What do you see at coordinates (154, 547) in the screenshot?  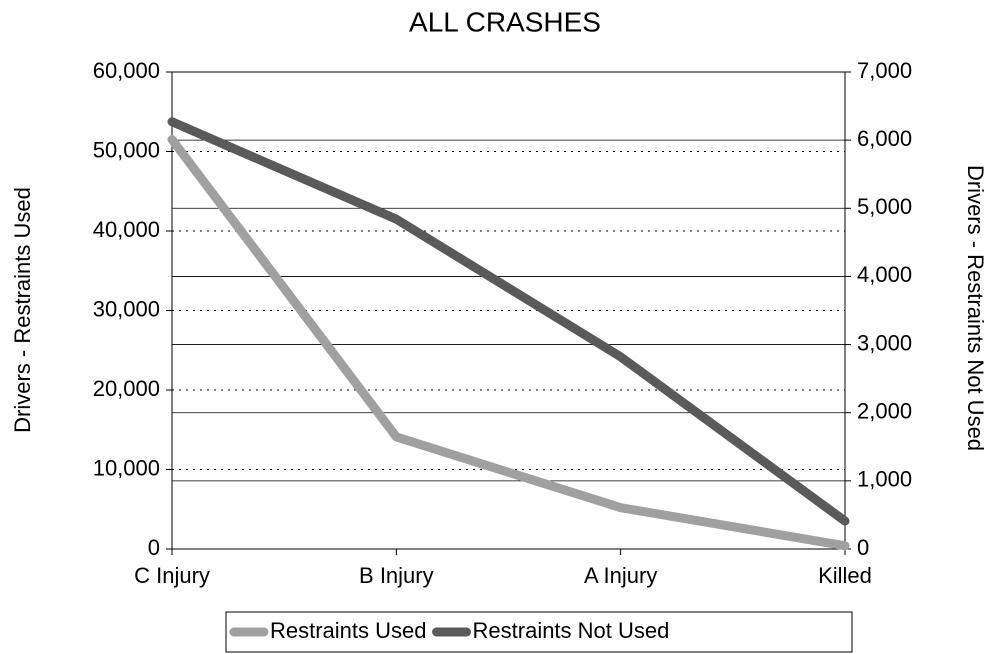 I see `y-tick-label: 0` at bounding box center [154, 547].